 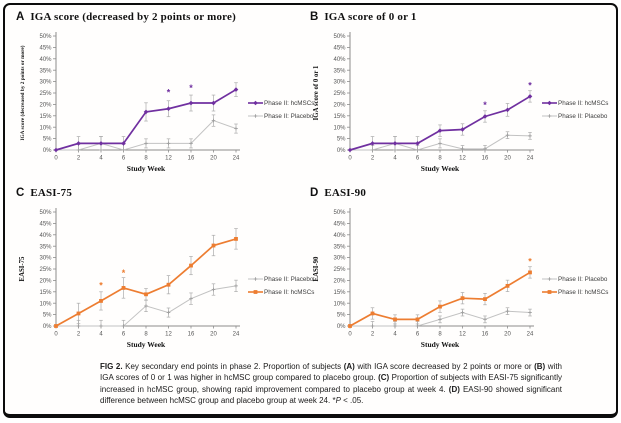 What do you see at coordinates (20, 17) in the screenshot?
I see `panel-letter: A` at bounding box center [20, 17].